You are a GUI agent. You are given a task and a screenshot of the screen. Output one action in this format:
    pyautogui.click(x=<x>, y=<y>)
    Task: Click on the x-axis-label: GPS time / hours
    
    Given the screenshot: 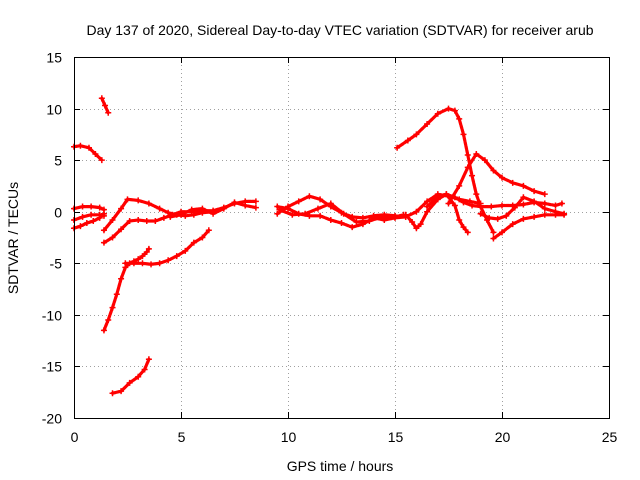 What is the action you would take?
    pyautogui.click(x=340, y=466)
    